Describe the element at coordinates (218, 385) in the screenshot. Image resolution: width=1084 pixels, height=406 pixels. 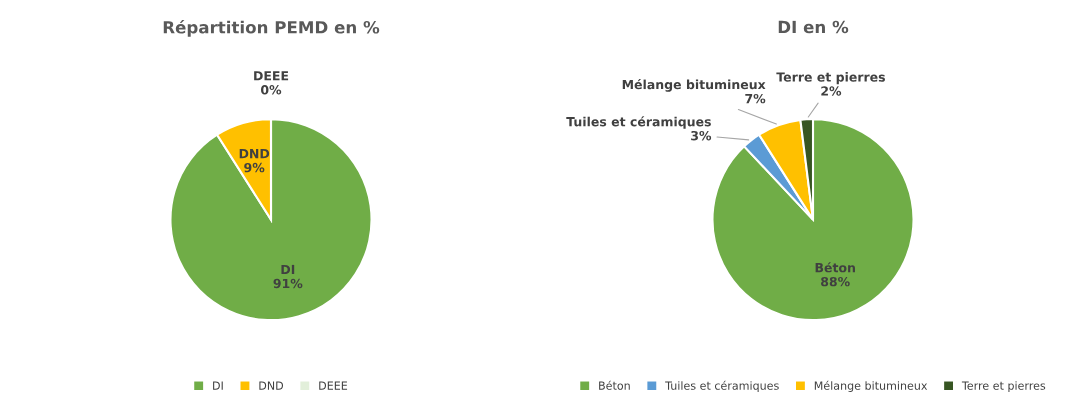
I see `legend-label: DI` at that location.